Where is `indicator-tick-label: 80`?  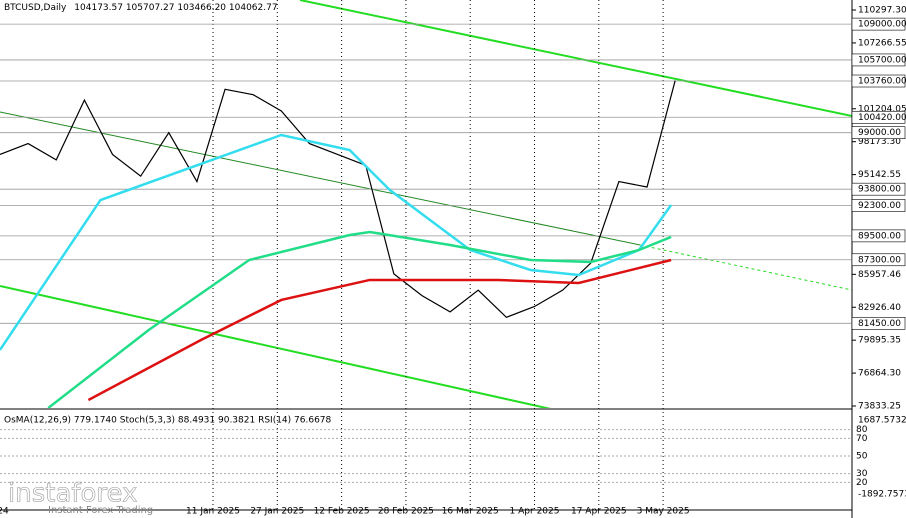 indicator-tick-label: 80 is located at coordinates (862, 430).